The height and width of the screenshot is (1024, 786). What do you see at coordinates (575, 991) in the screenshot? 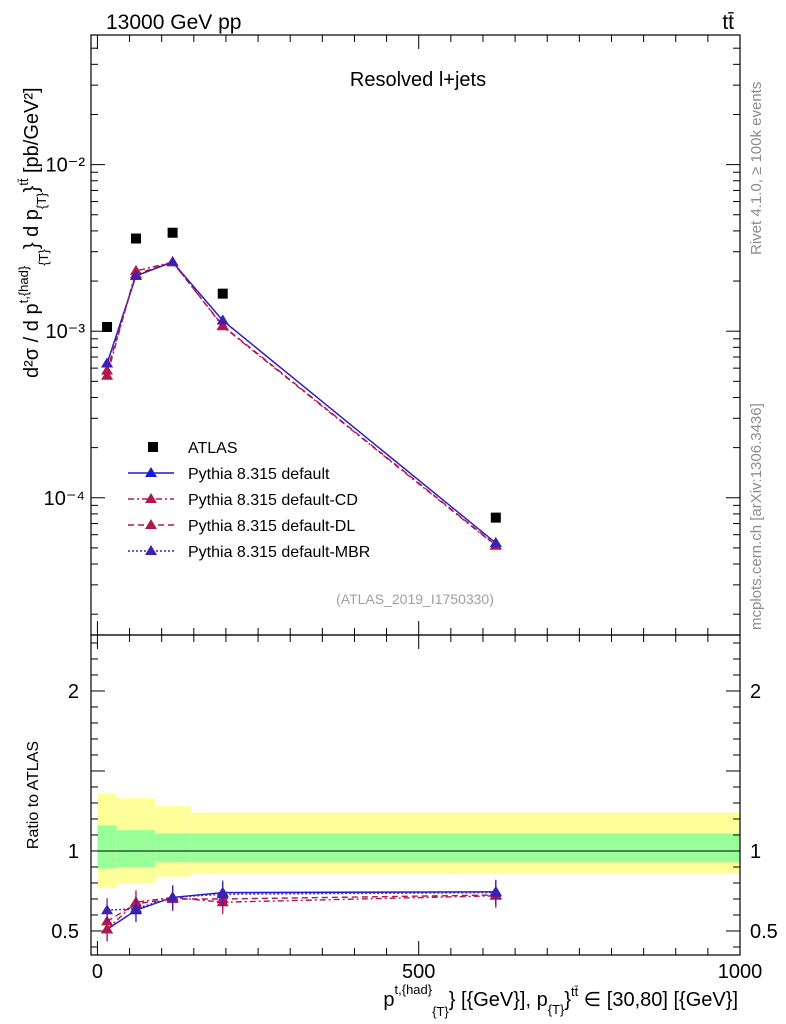
I see `xlabel-sup3: tt̄` at bounding box center [575, 991].